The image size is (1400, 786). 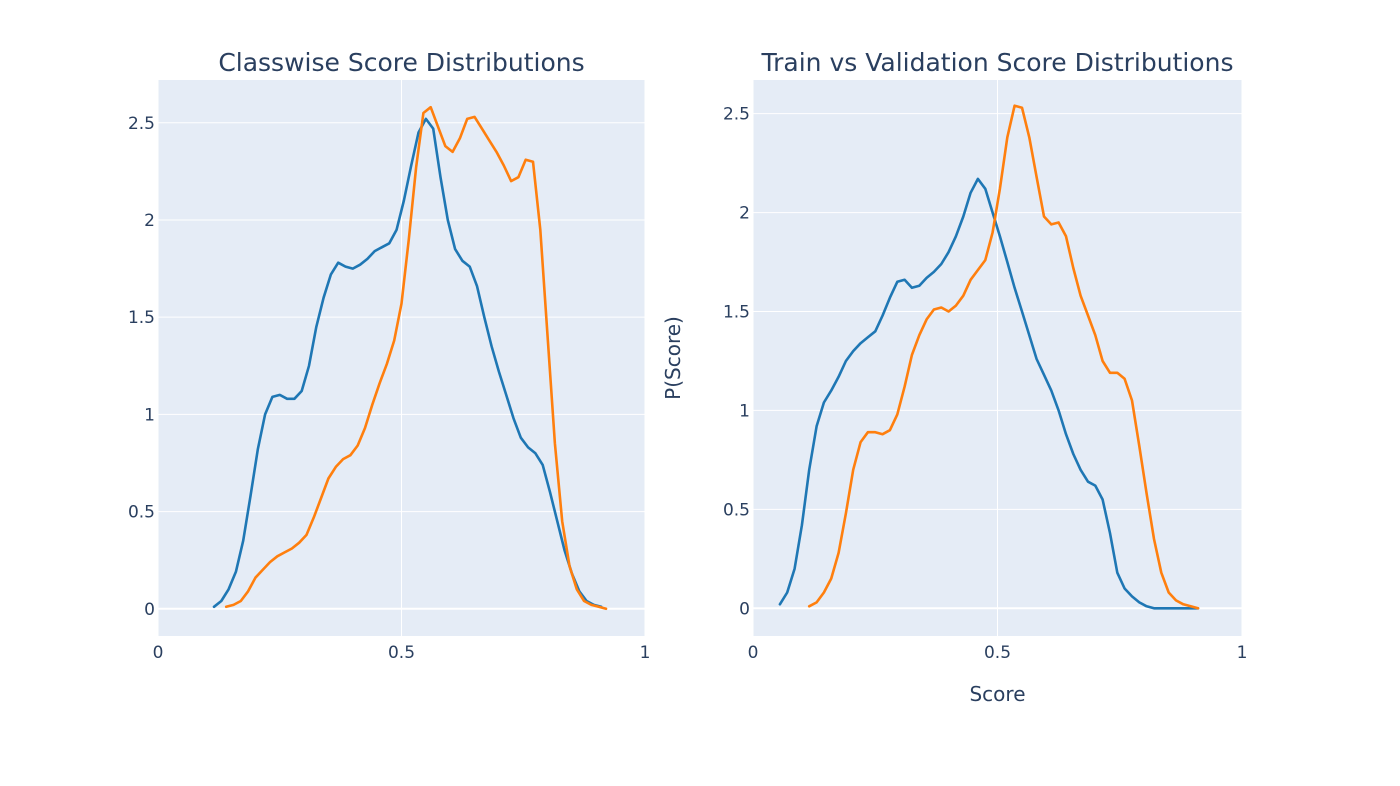 What do you see at coordinates (997, 62) in the screenshot?
I see `chart-title: Train vs Validation Score Distributions` at bounding box center [997, 62].